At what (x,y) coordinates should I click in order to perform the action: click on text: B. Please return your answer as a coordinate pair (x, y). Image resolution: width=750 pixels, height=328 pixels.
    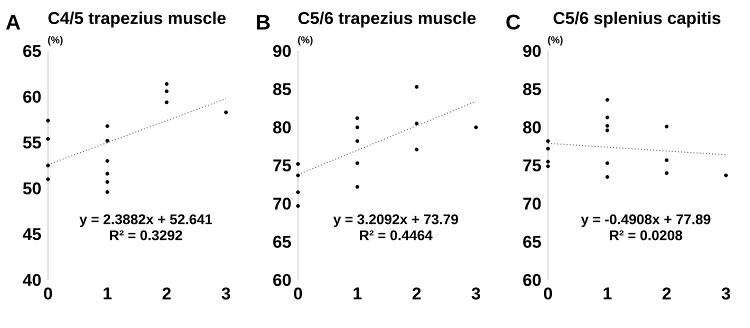
    Looking at the image, I should click on (263, 22).